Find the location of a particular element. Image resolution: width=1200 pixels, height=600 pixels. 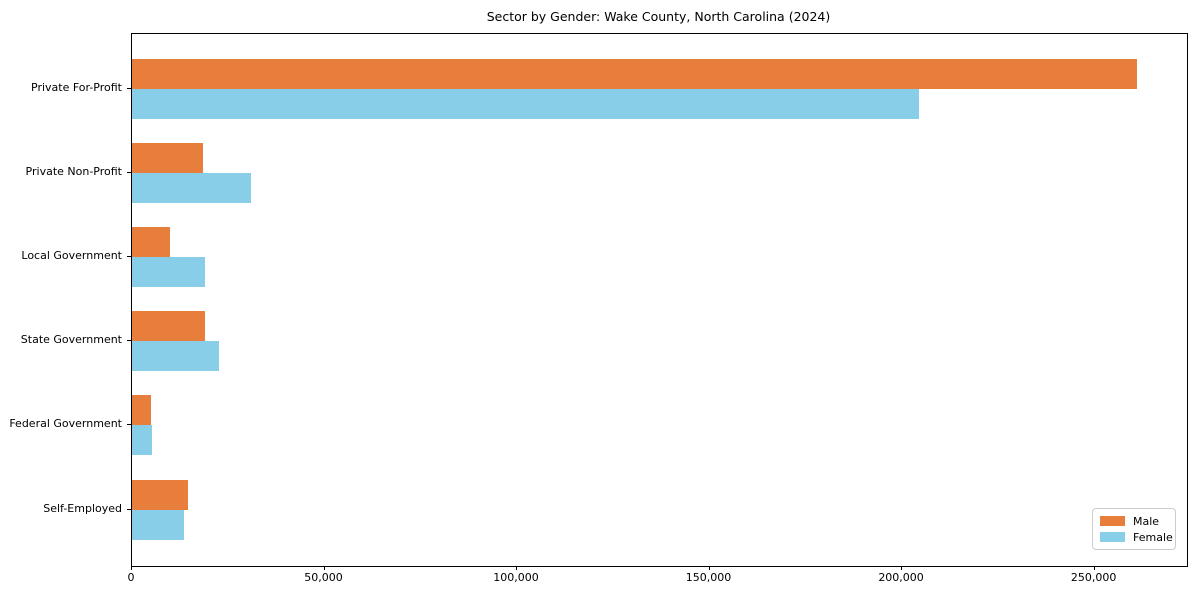

bar-male-local-government is located at coordinates (151, 241).